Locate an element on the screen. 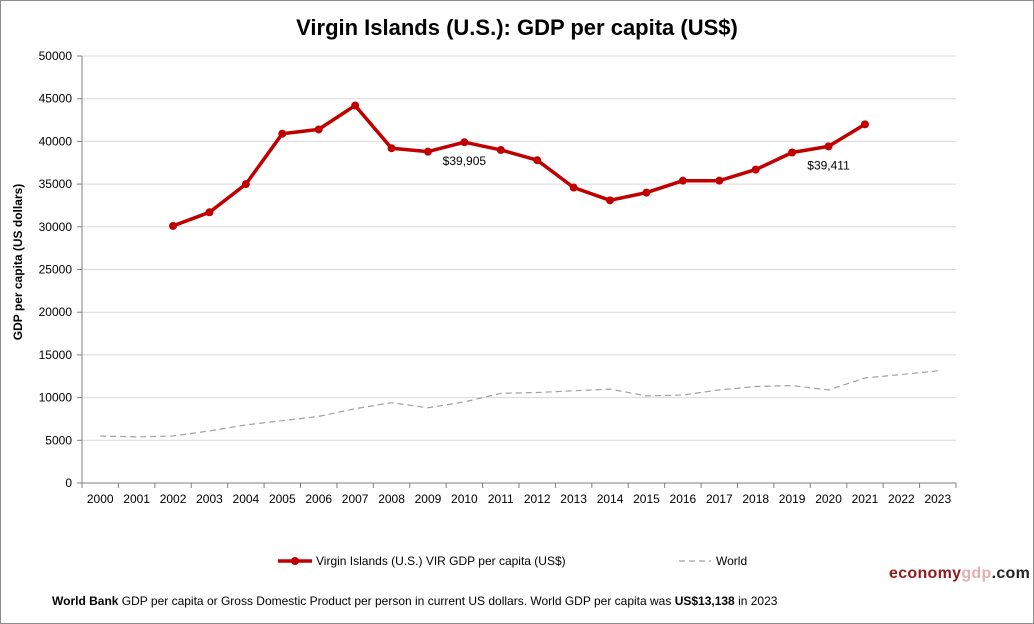 The image size is (1034, 624). x-tick-label: 2004 is located at coordinates (246, 499).